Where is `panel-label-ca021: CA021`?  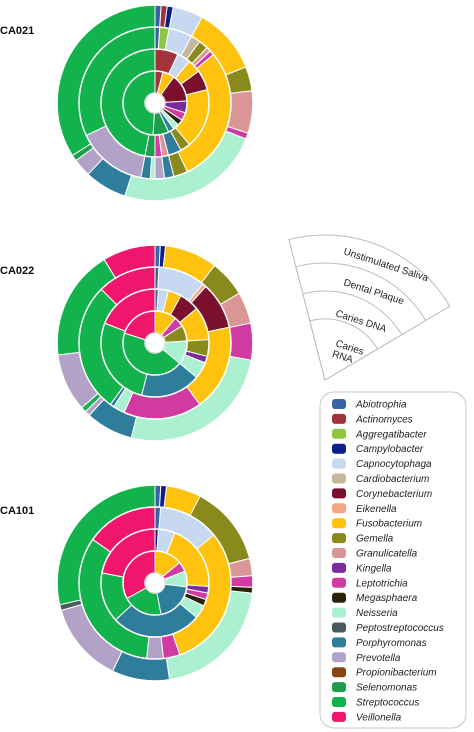 panel-label-ca021: CA021 is located at coordinates (17, 31).